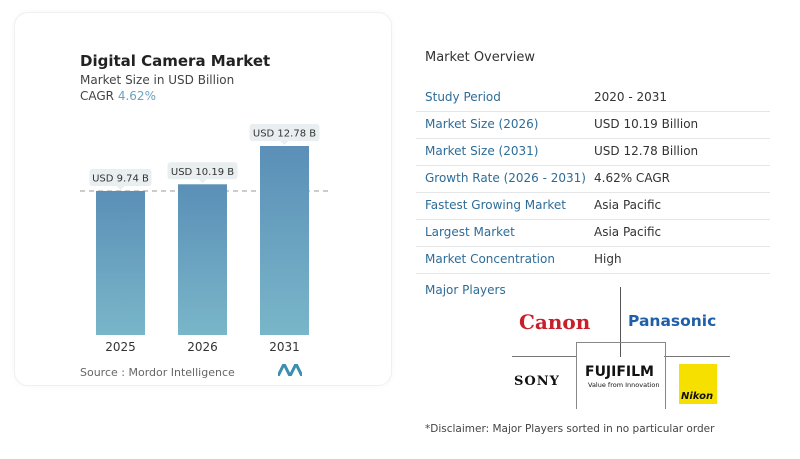 Image resolution: width=800 pixels, height=459 pixels. Describe the element at coordinates (632, 178) in the screenshot. I see `row-value: 4.62% CAGR` at that location.